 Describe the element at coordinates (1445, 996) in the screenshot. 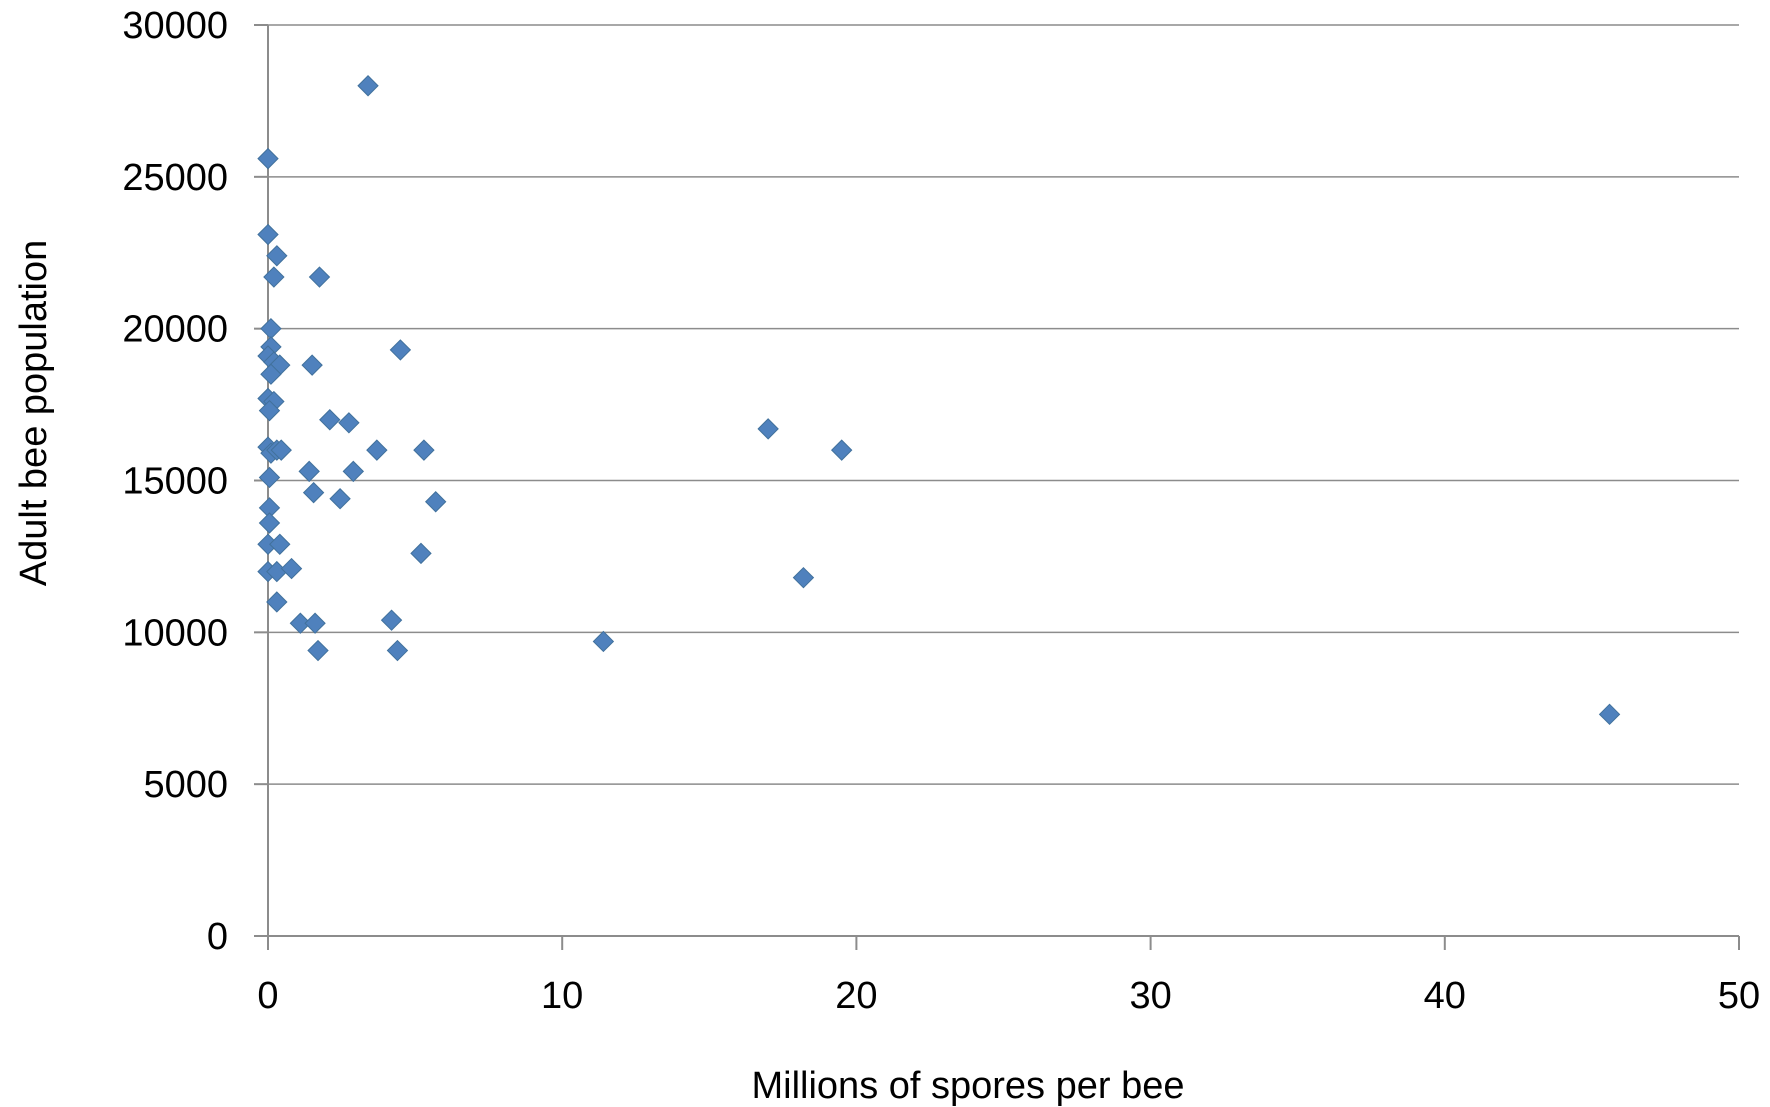

I see `x-tick-label: 40` at that location.